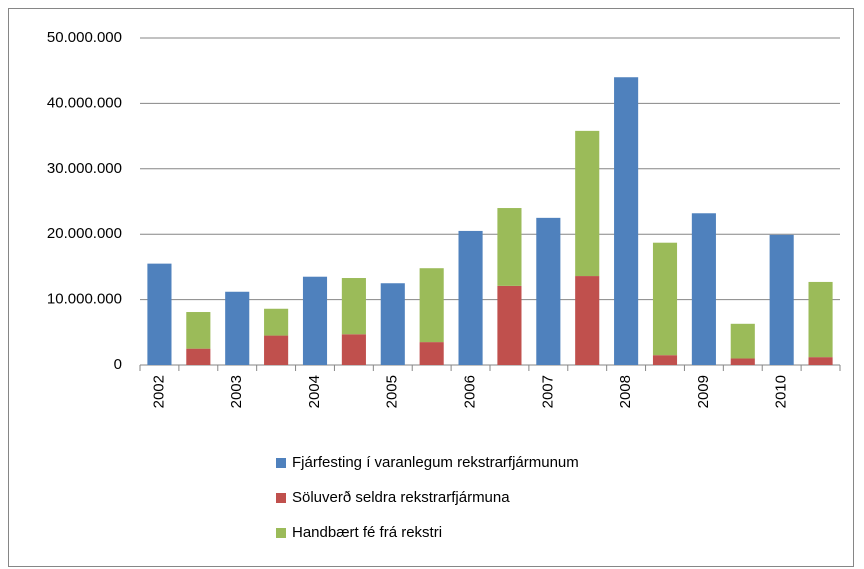 The image size is (864, 569). What do you see at coordinates (158, 391) in the screenshot?
I see `x-tick-label: 2002` at bounding box center [158, 391].